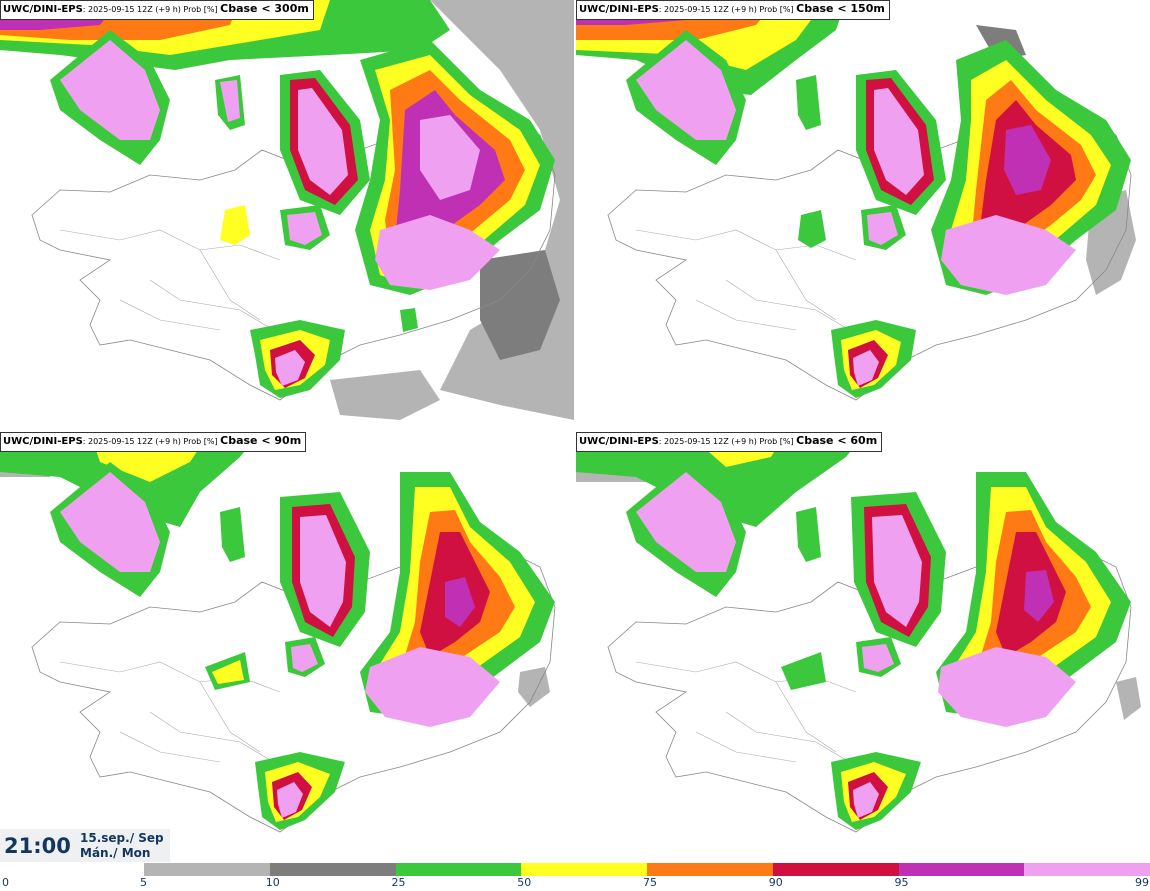 This screenshot has height=891, width=1150. I want to click on colorbar-tick-label: 50, so click(524, 882).